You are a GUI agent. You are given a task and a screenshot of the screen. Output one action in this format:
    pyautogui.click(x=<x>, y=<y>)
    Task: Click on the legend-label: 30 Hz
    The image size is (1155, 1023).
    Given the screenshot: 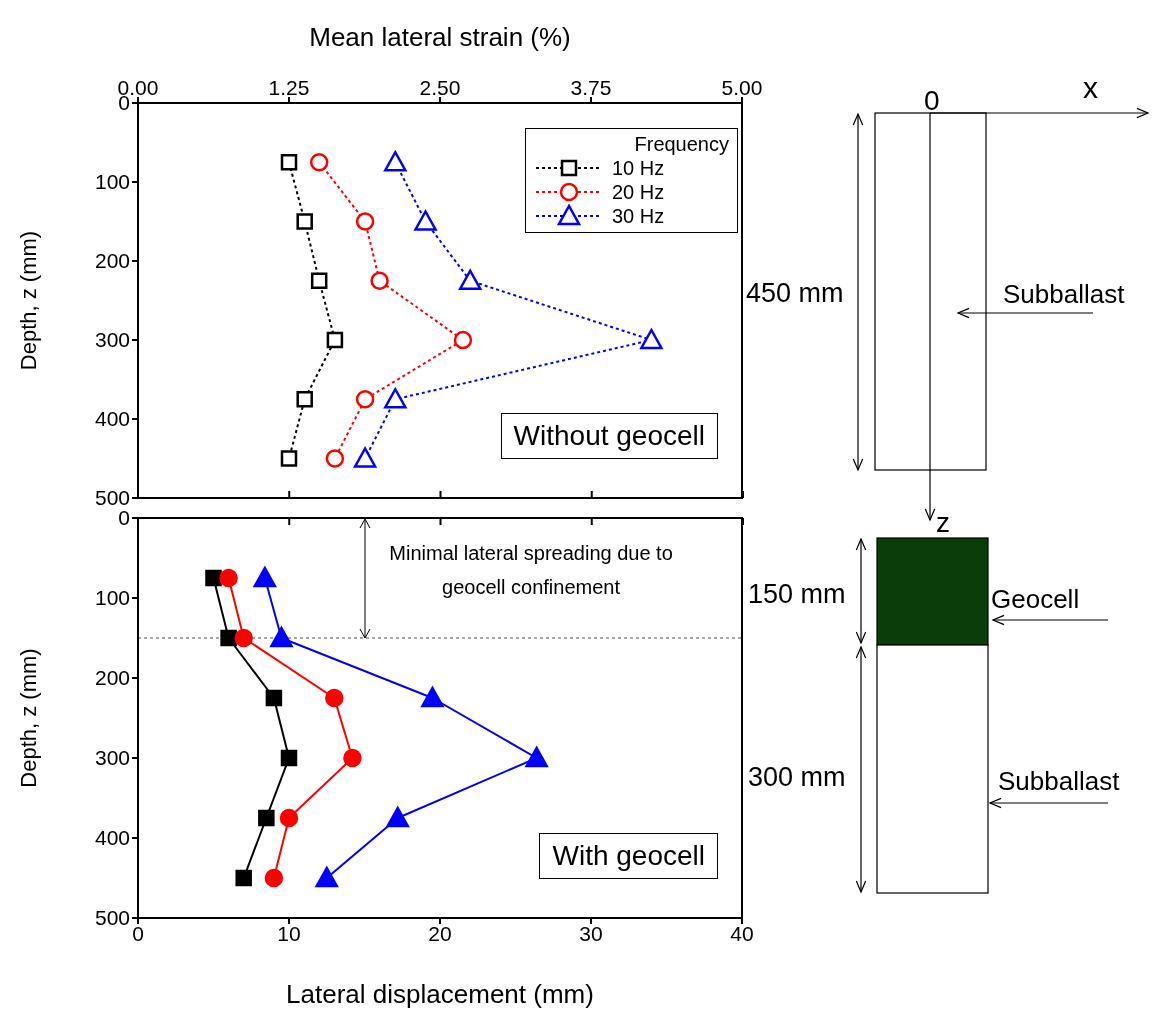 What is the action you would take?
    pyautogui.click(x=638, y=216)
    